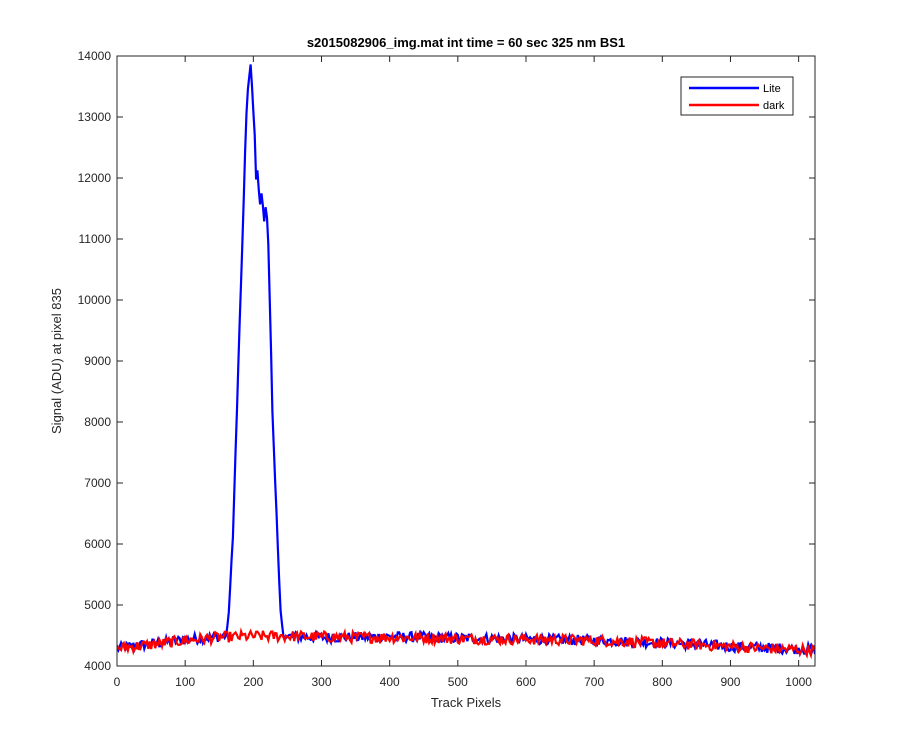 This screenshot has width=900, height=750. What do you see at coordinates (774, 106) in the screenshot?
I see `legend-label-dark: dark` at bounding box center [774, 106].